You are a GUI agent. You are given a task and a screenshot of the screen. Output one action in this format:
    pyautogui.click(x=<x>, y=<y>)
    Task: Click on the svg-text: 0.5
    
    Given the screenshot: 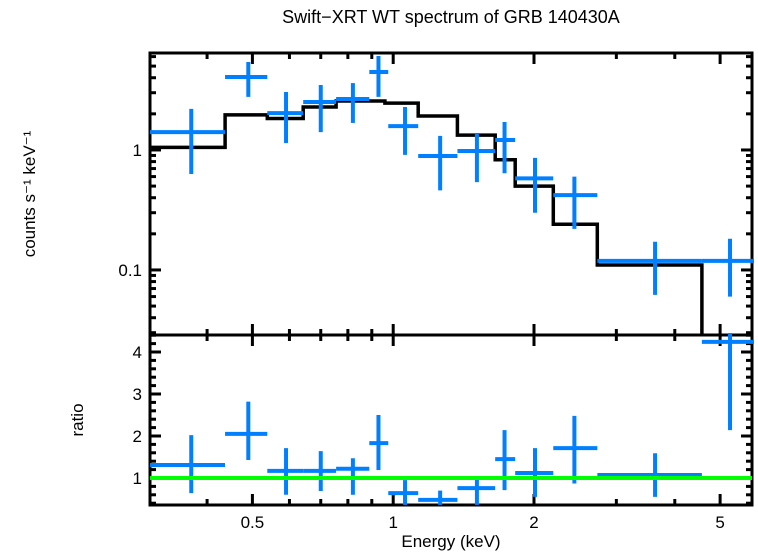 What is the action you would take?
    pyautogui.click(x=253, y=522)
    